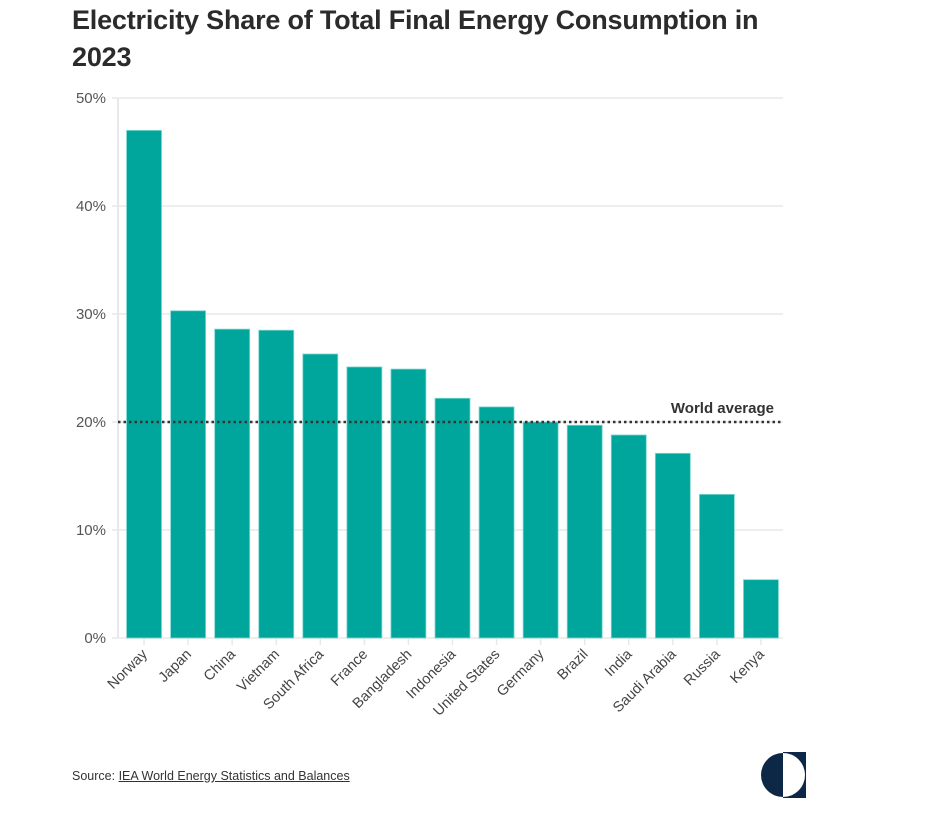 Image resolution: width=948 pixels, height=815 pixels. Describe the element at coordinates (540, 530) in the screenshot. I see `bar-germany` at that location.